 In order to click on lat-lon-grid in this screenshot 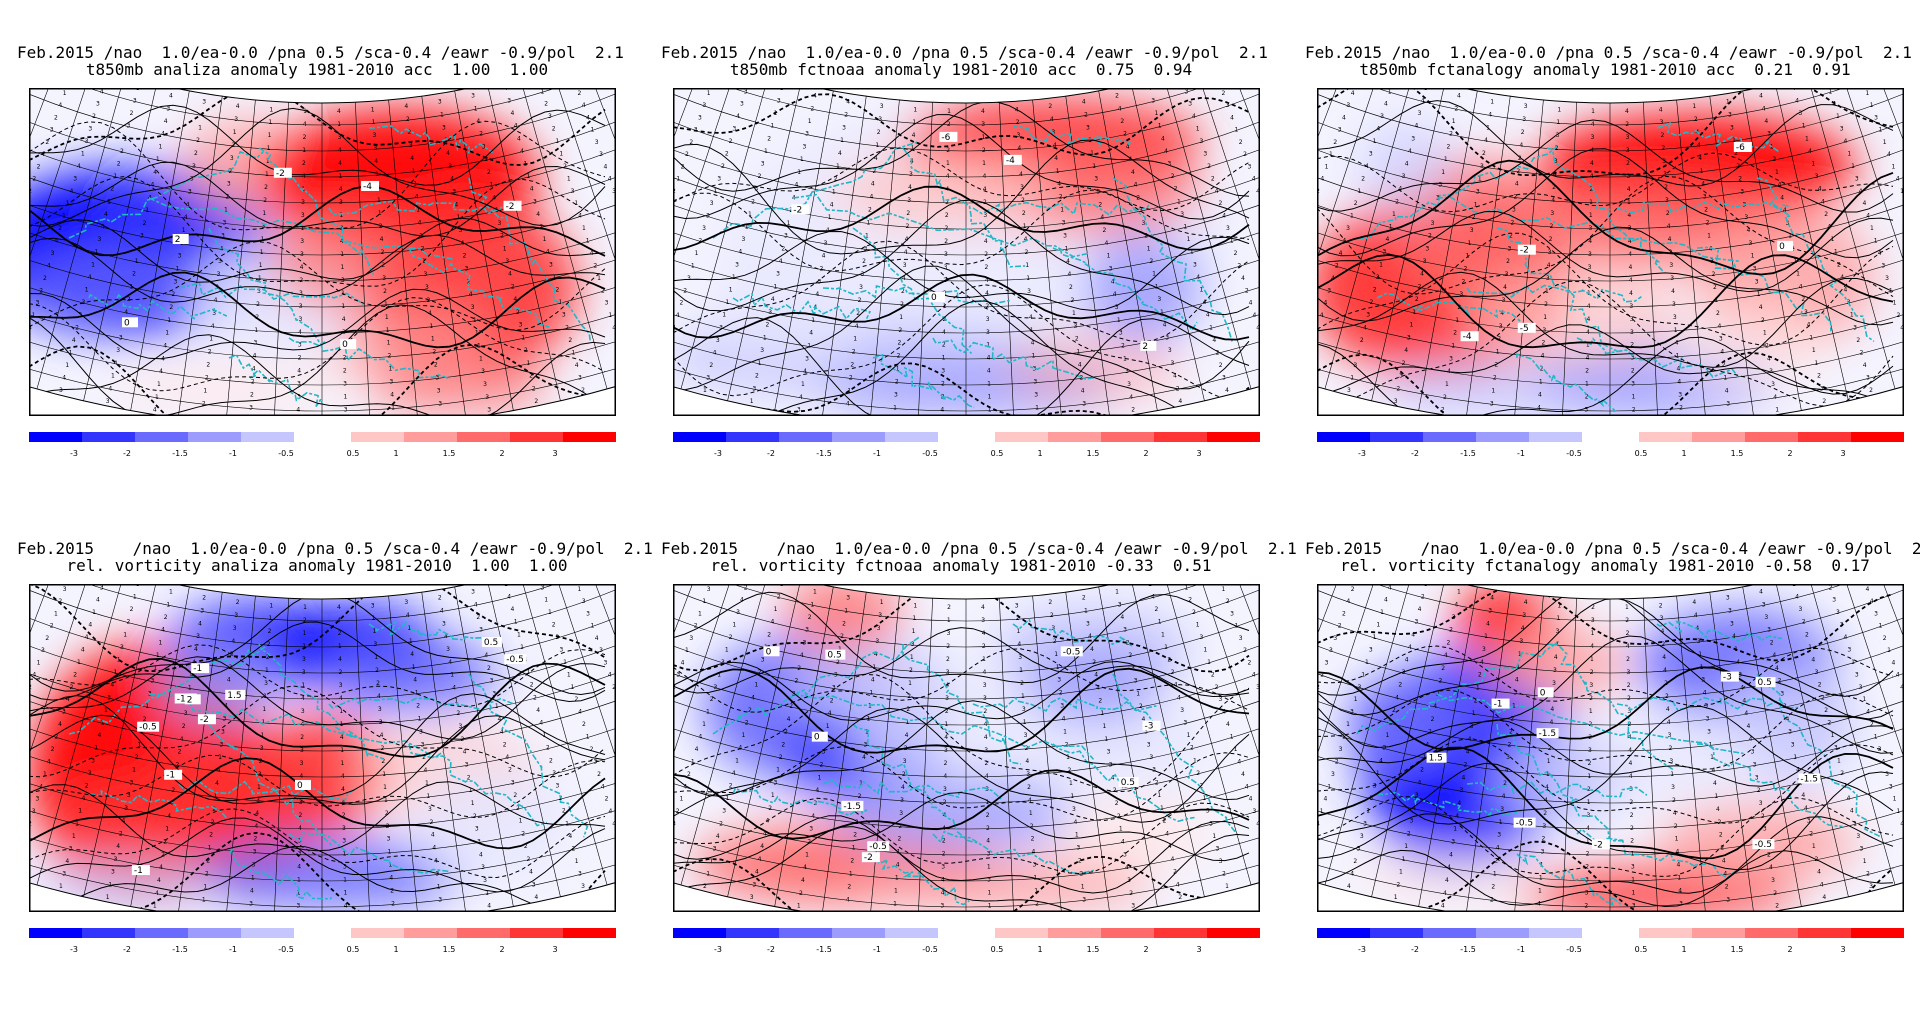, I will do `click(322, 252)`.